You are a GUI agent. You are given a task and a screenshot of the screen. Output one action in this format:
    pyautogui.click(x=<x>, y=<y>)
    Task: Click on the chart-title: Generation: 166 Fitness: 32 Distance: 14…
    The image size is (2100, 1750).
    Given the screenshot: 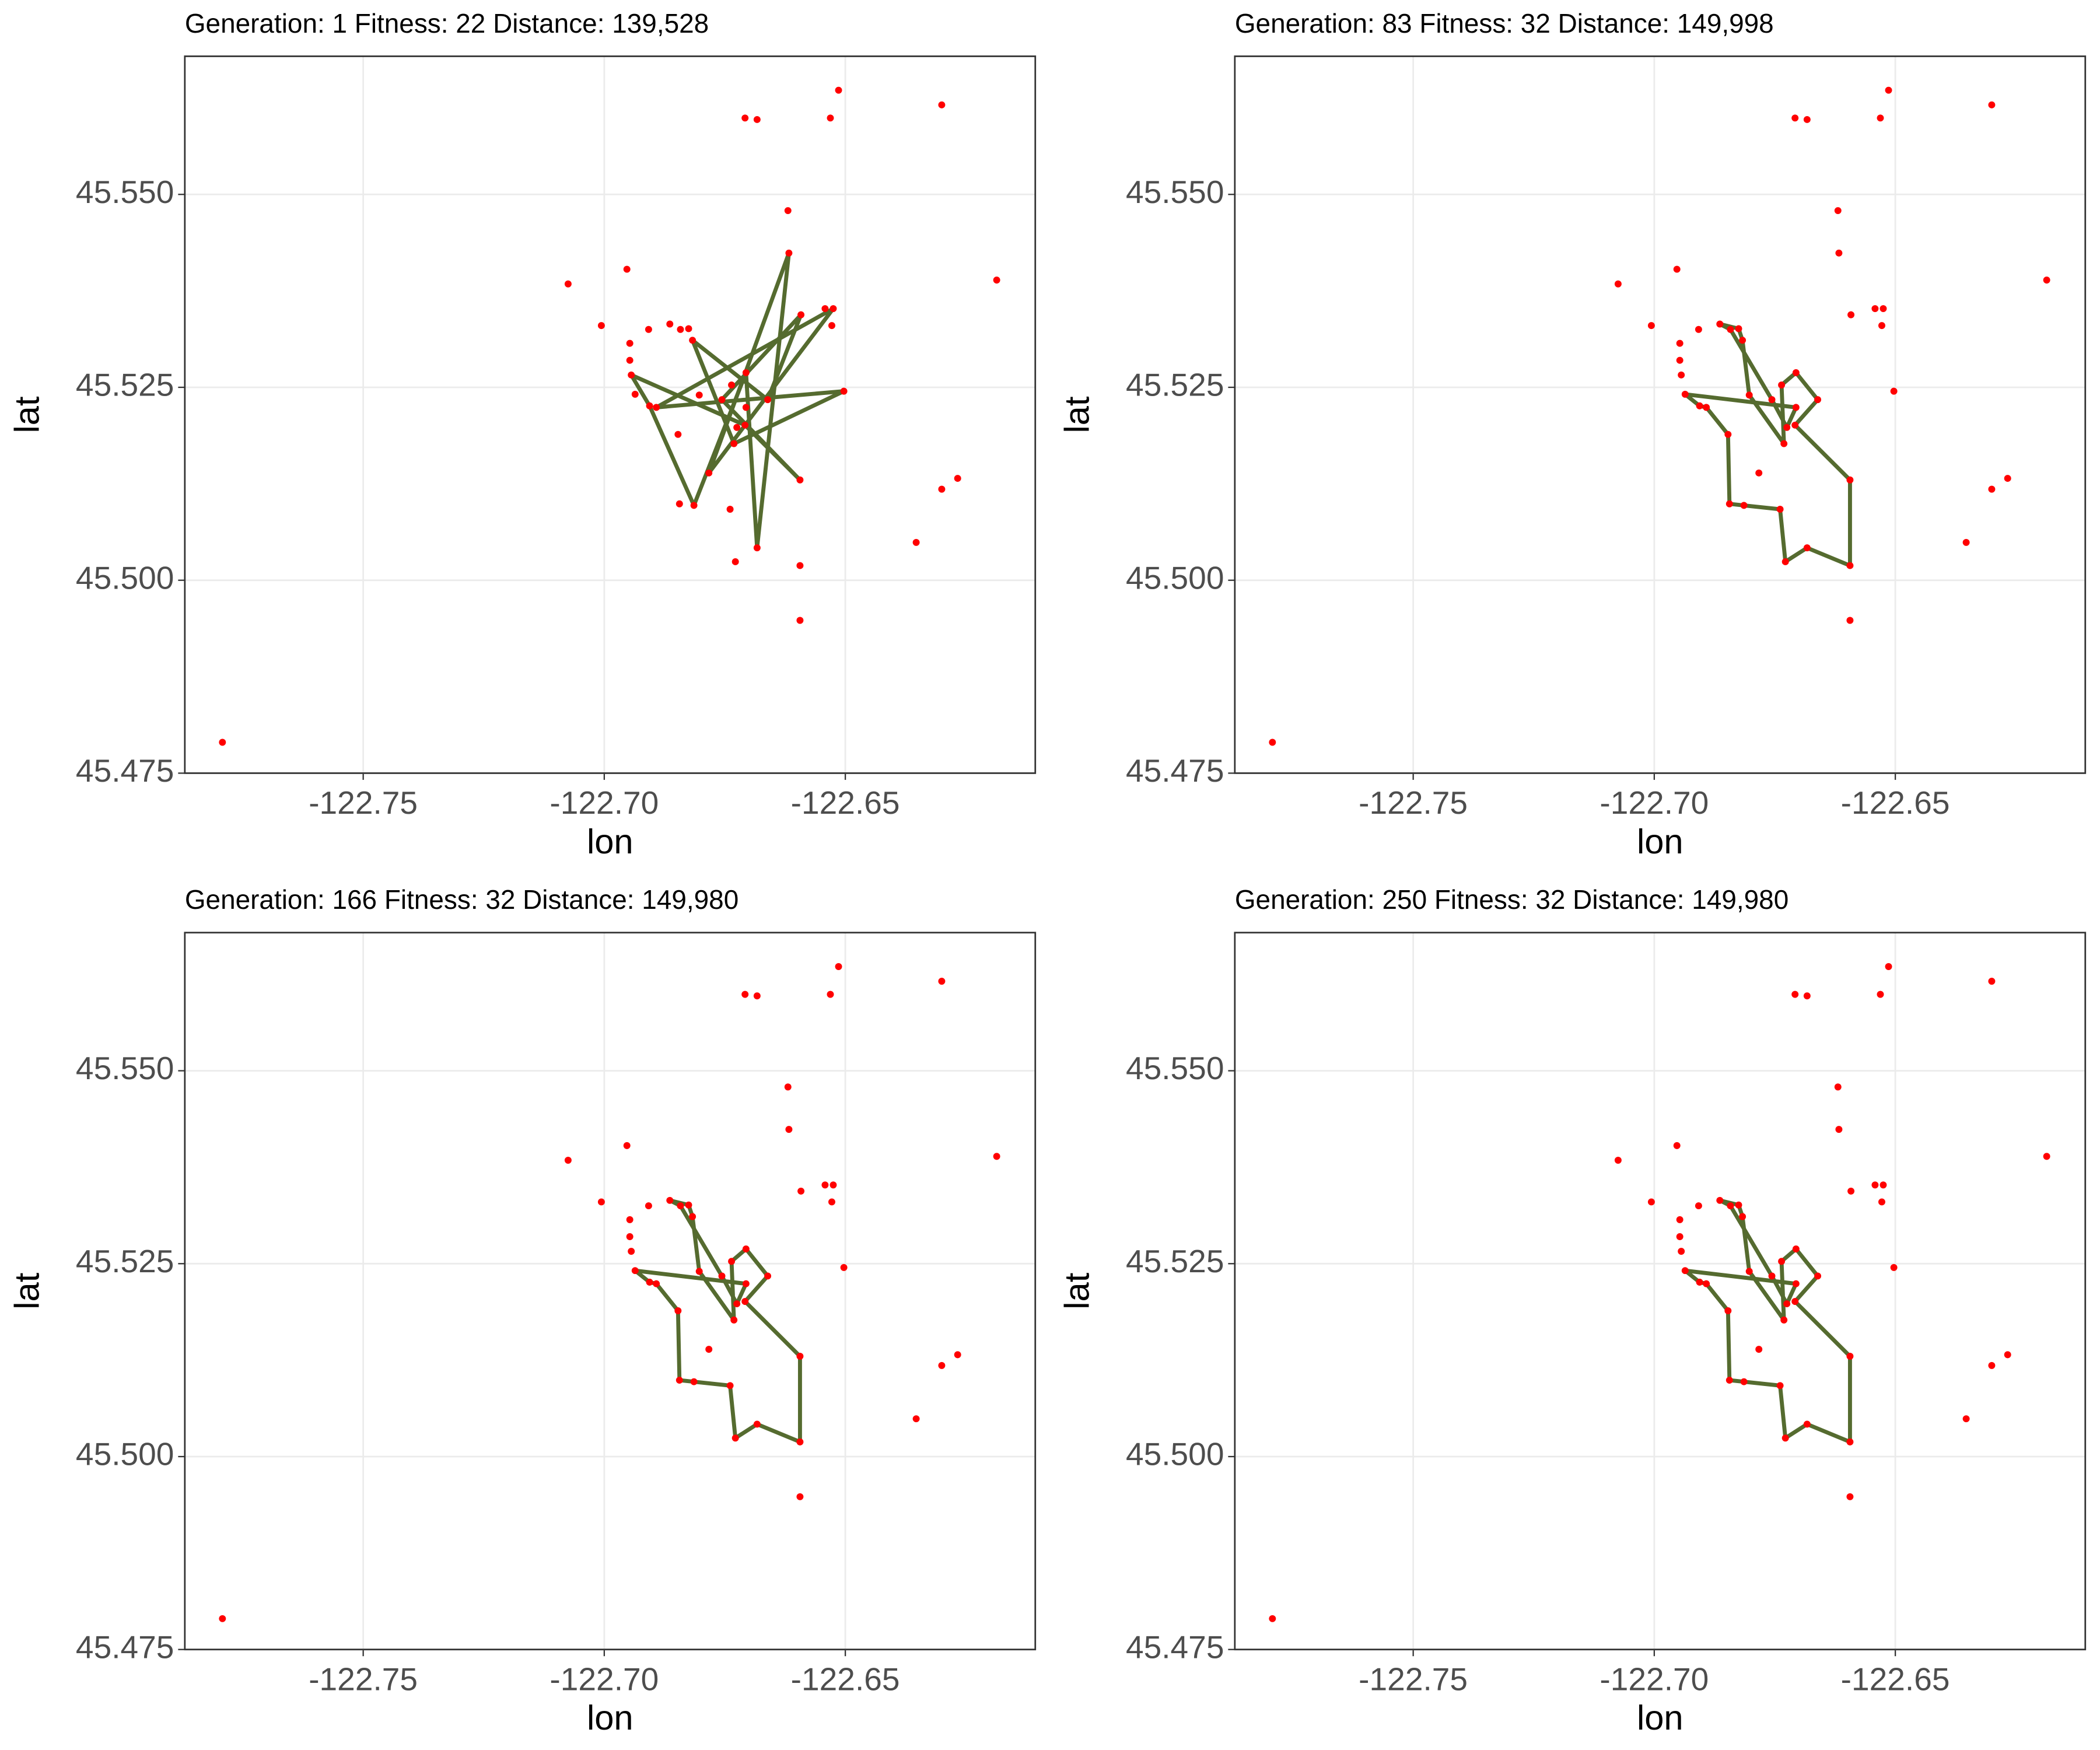 What is the action you would take?
    pyautogui.click(x=461, y=900)
    